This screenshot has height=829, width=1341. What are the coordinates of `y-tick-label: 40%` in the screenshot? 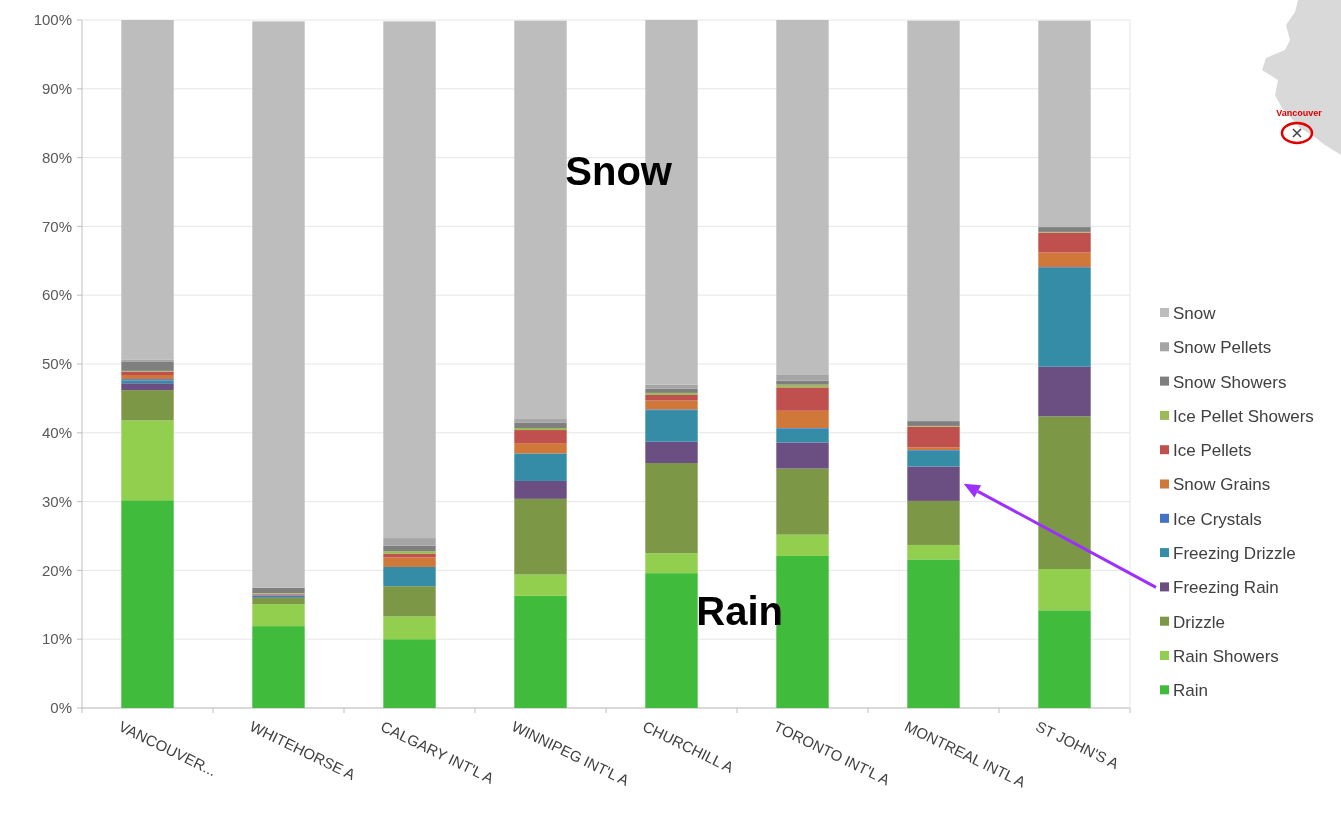 It's located at (56, 433).